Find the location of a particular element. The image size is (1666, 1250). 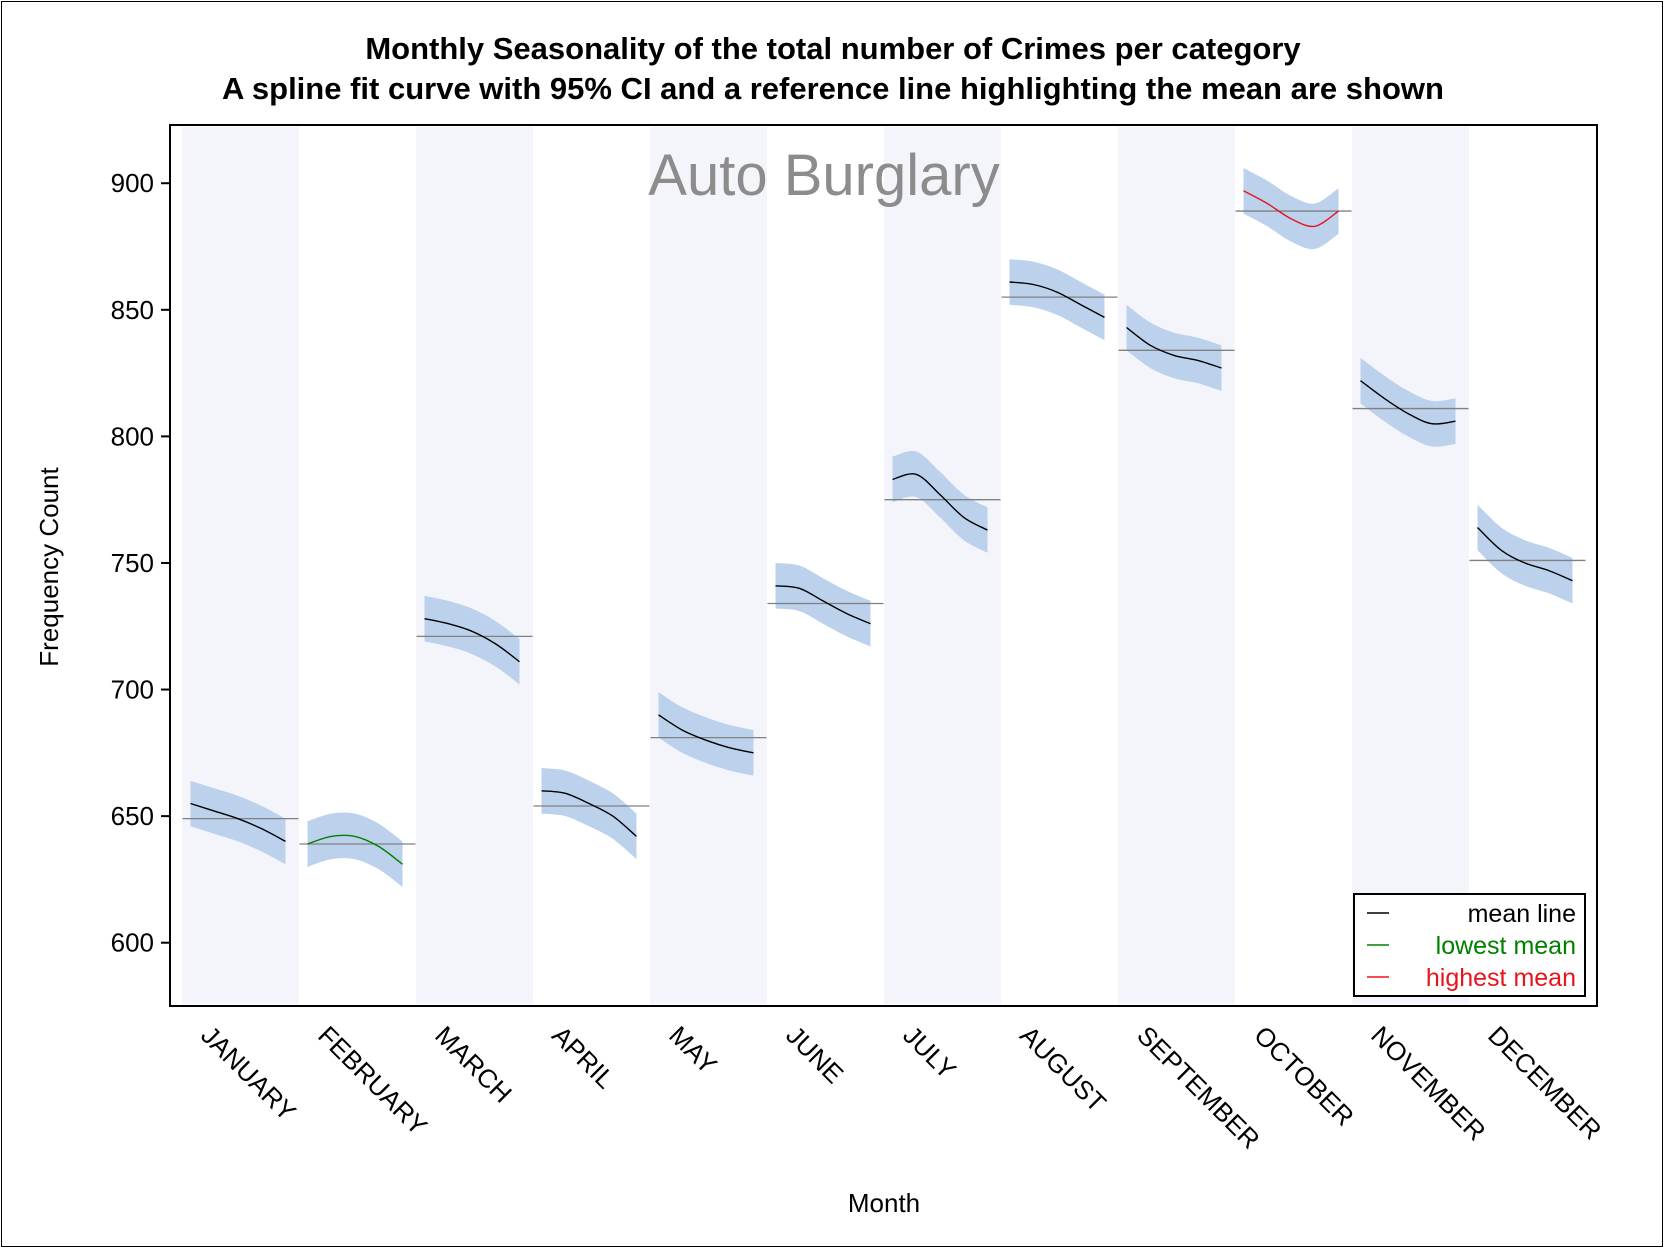

ci-band-november is located at coordinates (1408, 402).